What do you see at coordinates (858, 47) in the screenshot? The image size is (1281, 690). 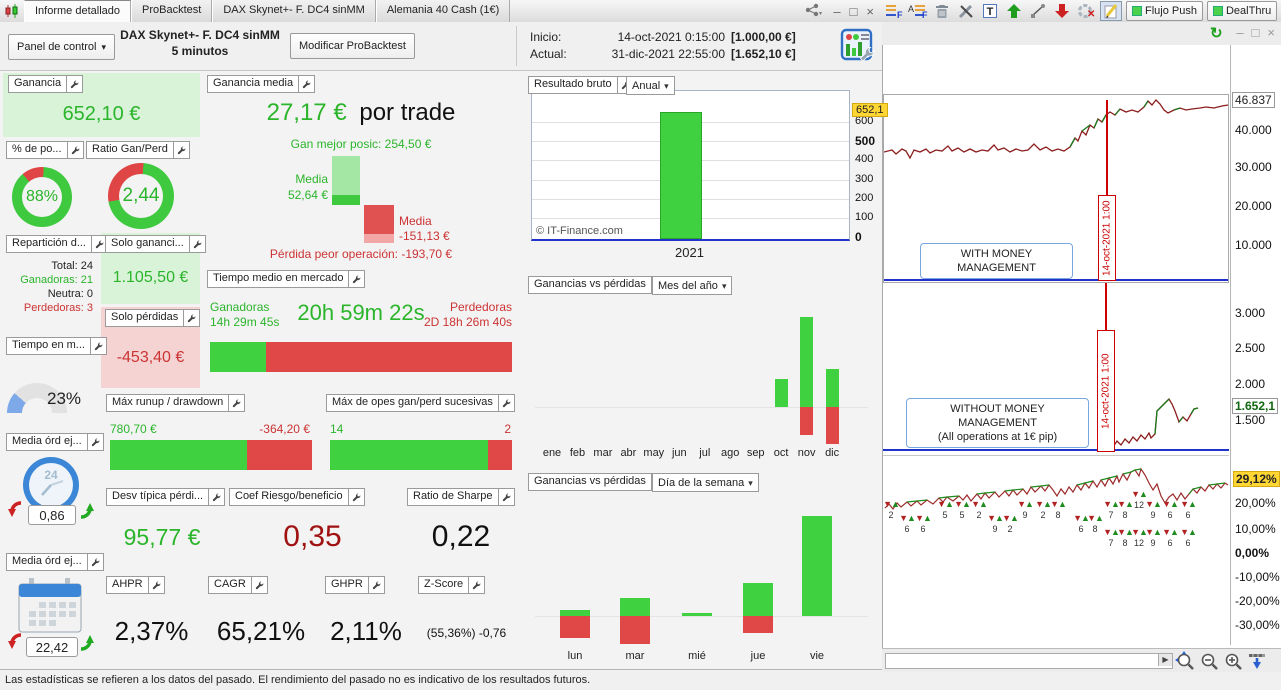 I see `report-settings-icon` at bounding box center [858, 47].